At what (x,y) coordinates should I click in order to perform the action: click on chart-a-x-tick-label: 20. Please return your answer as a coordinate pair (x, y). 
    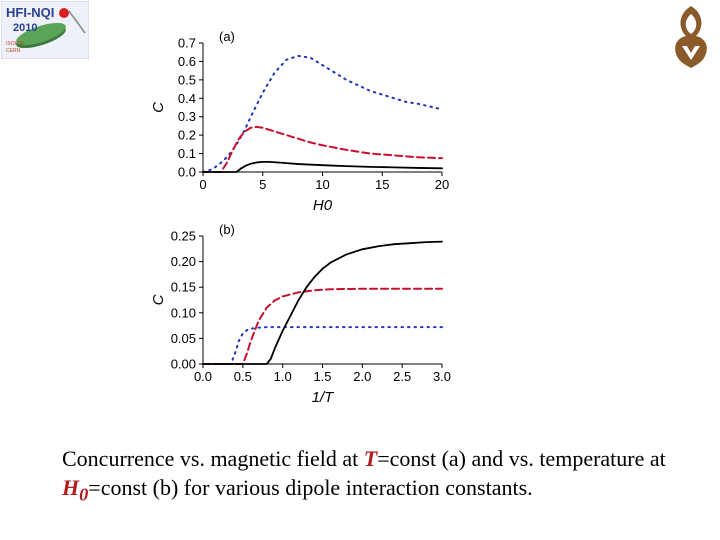
    Looking at the image, I should click on (442, 184).